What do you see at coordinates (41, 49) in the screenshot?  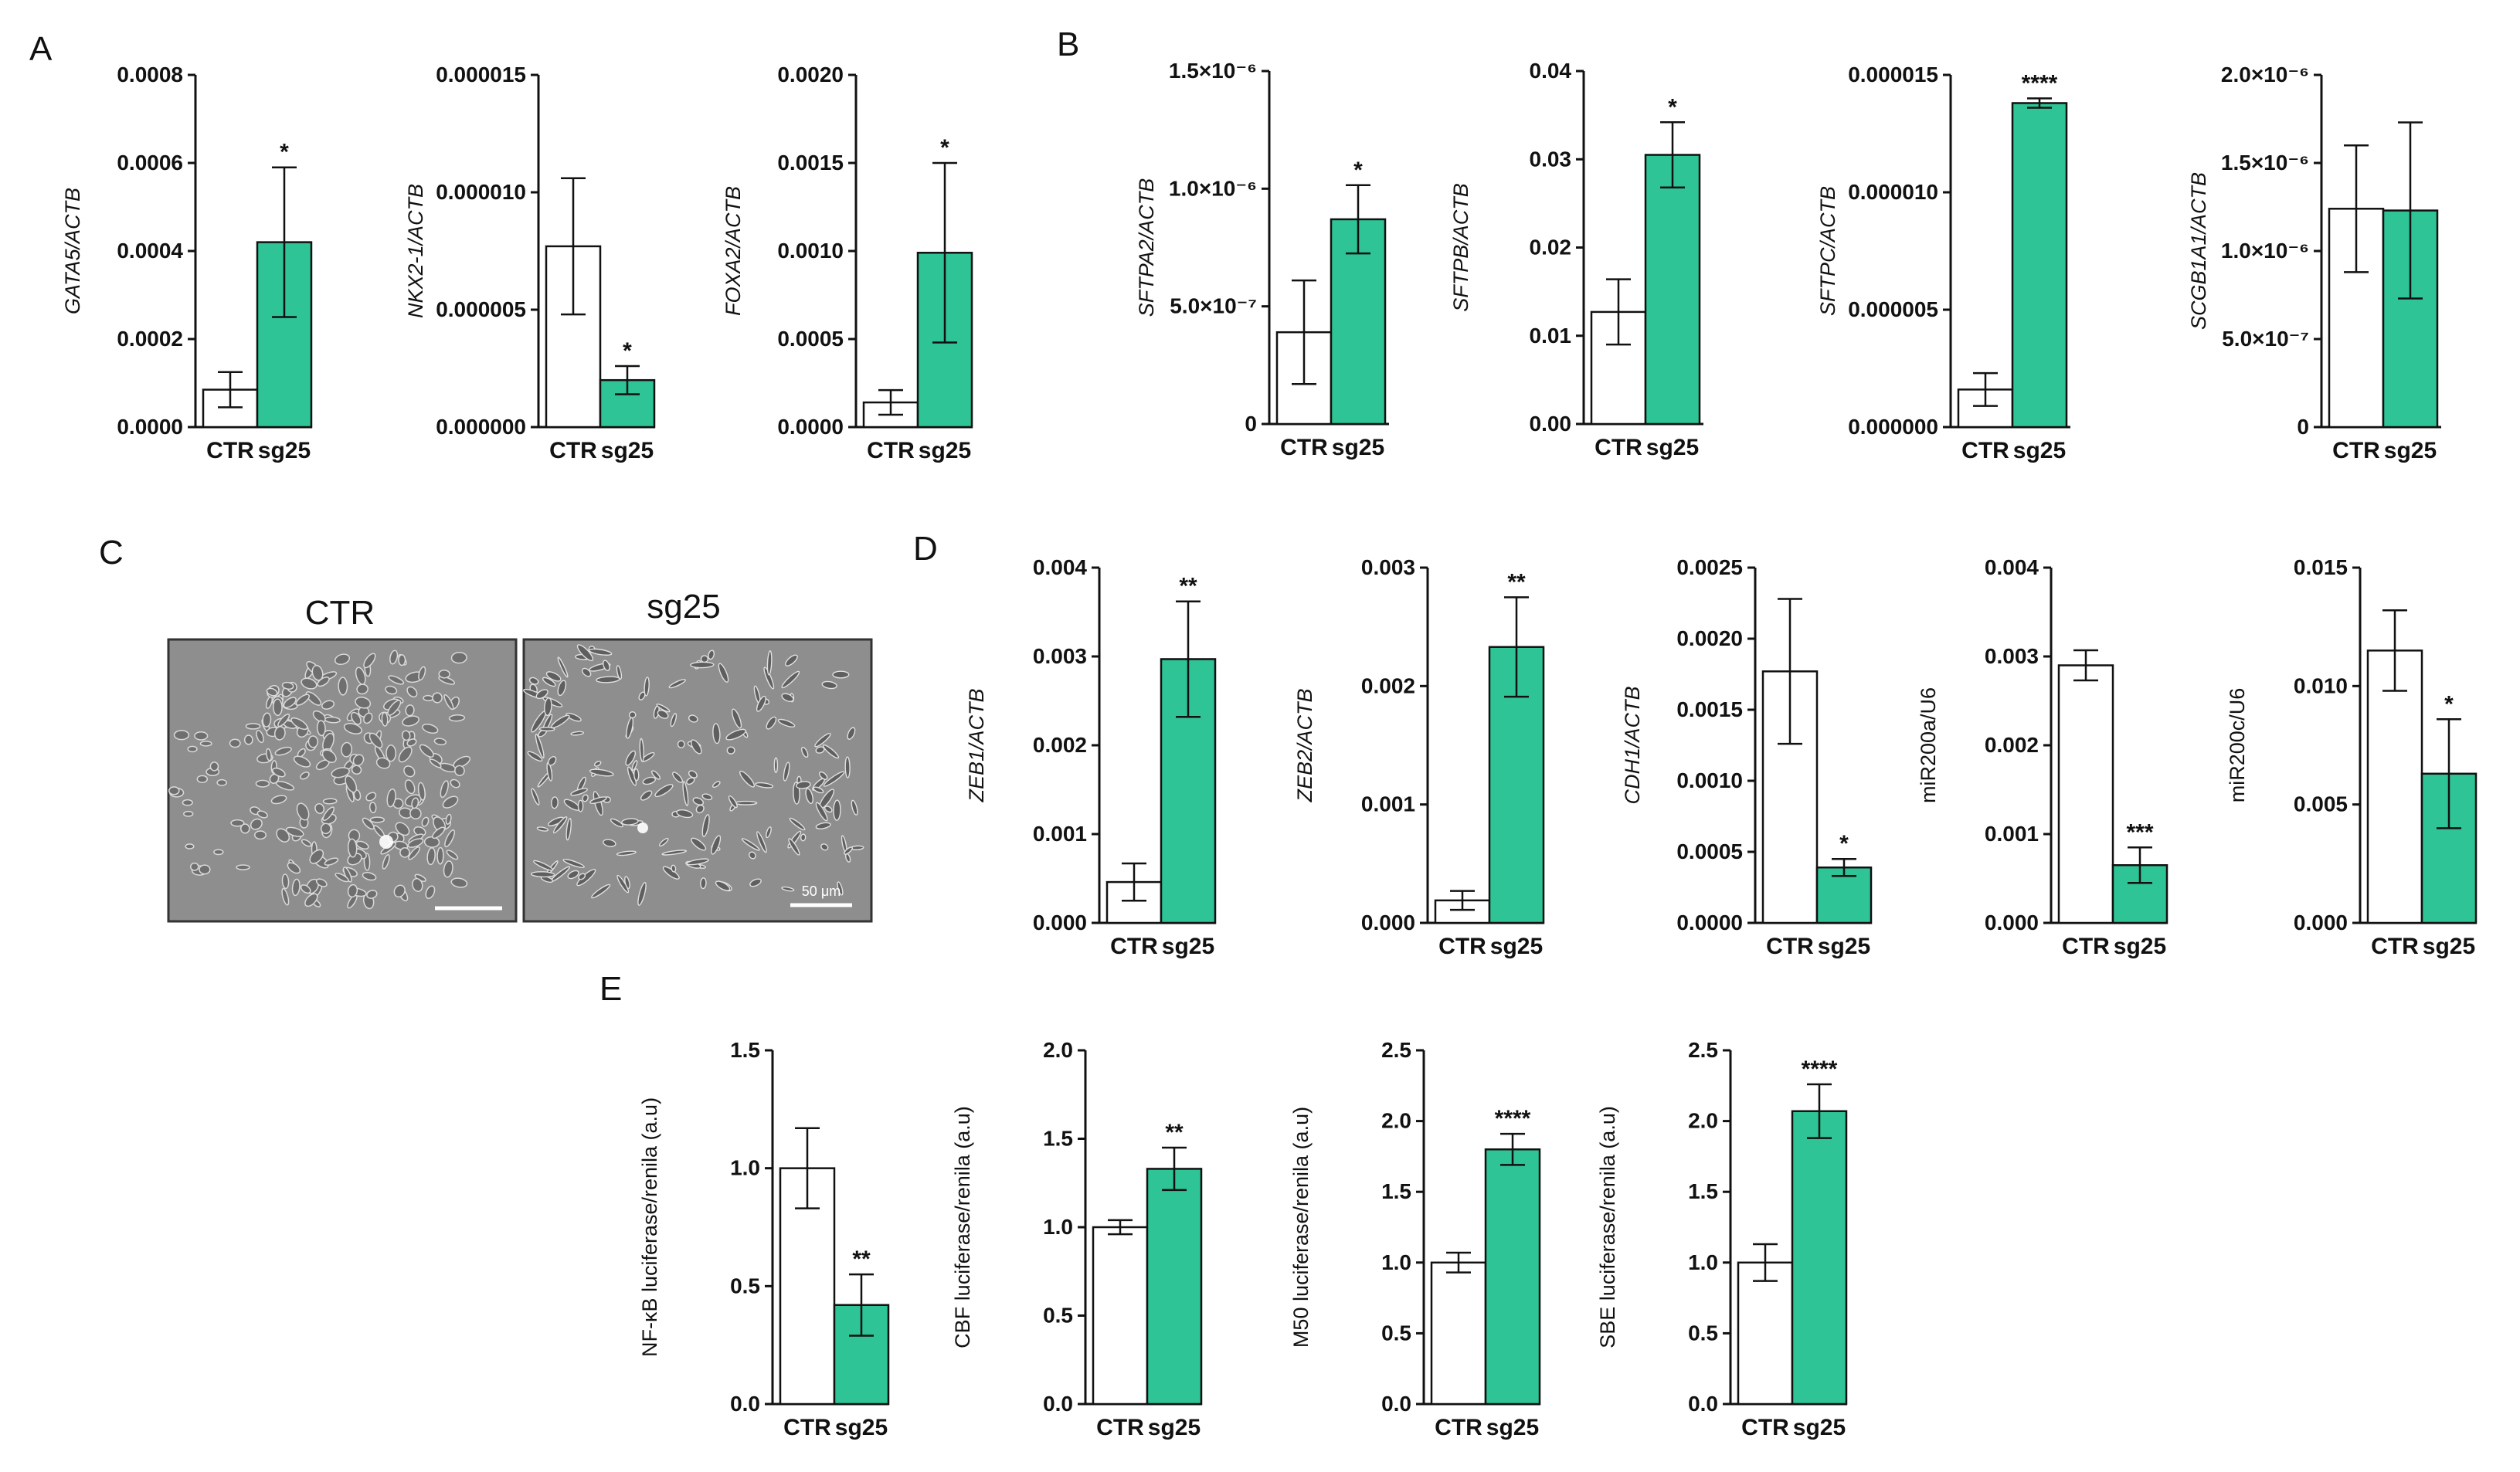 I see `panel-letter-a: A` at bounding box center [41, 49].